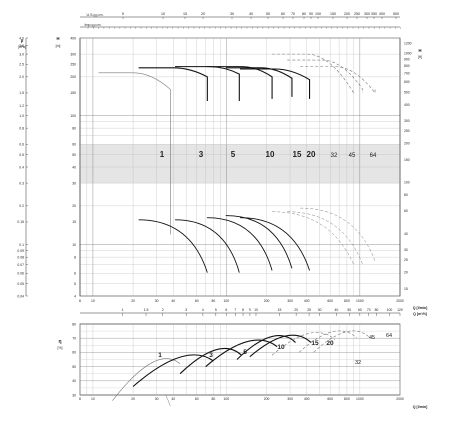 This screenshot has height=432, width=450. I want to click on eff-series-label-45: 45, so click(372, 338).